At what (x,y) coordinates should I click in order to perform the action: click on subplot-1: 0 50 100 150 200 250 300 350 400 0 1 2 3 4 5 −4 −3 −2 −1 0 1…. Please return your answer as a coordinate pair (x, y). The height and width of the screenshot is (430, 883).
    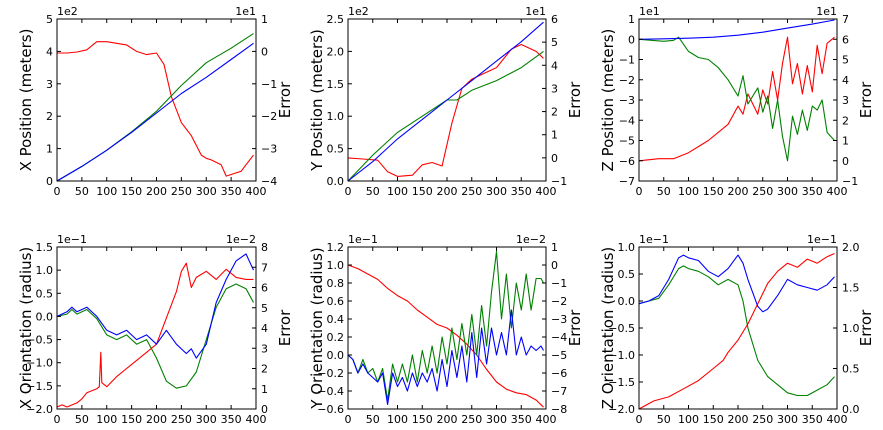
    Looking at the image, I should click on (155, 101).